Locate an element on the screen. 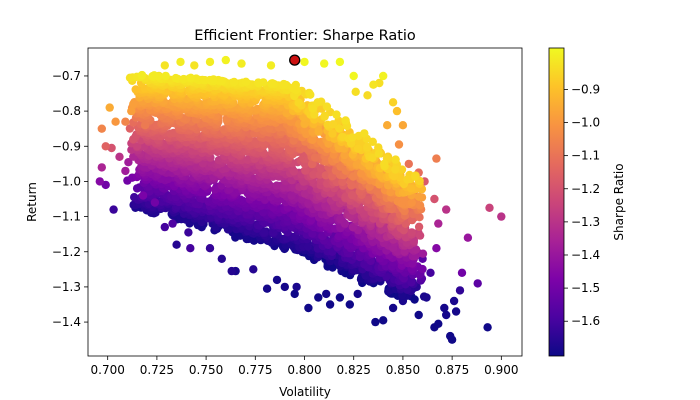  x-tick-label: 0.725 is located at coordinates (157, 370).